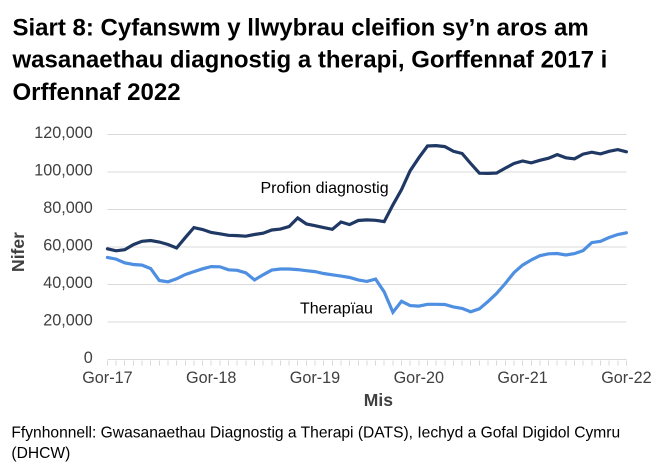  What do you see at coordinates (315, 378) in the screenshot?
I see `svg-text: Gor-19` at bounding box center [315, 378].